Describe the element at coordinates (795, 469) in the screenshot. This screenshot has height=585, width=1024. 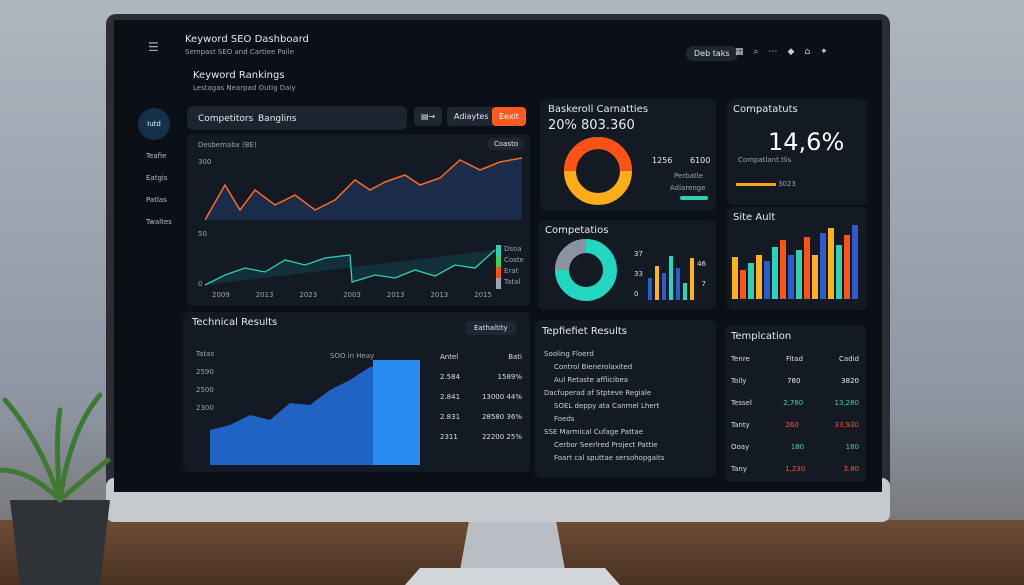
I see `table-cell: 1,230` at that location.